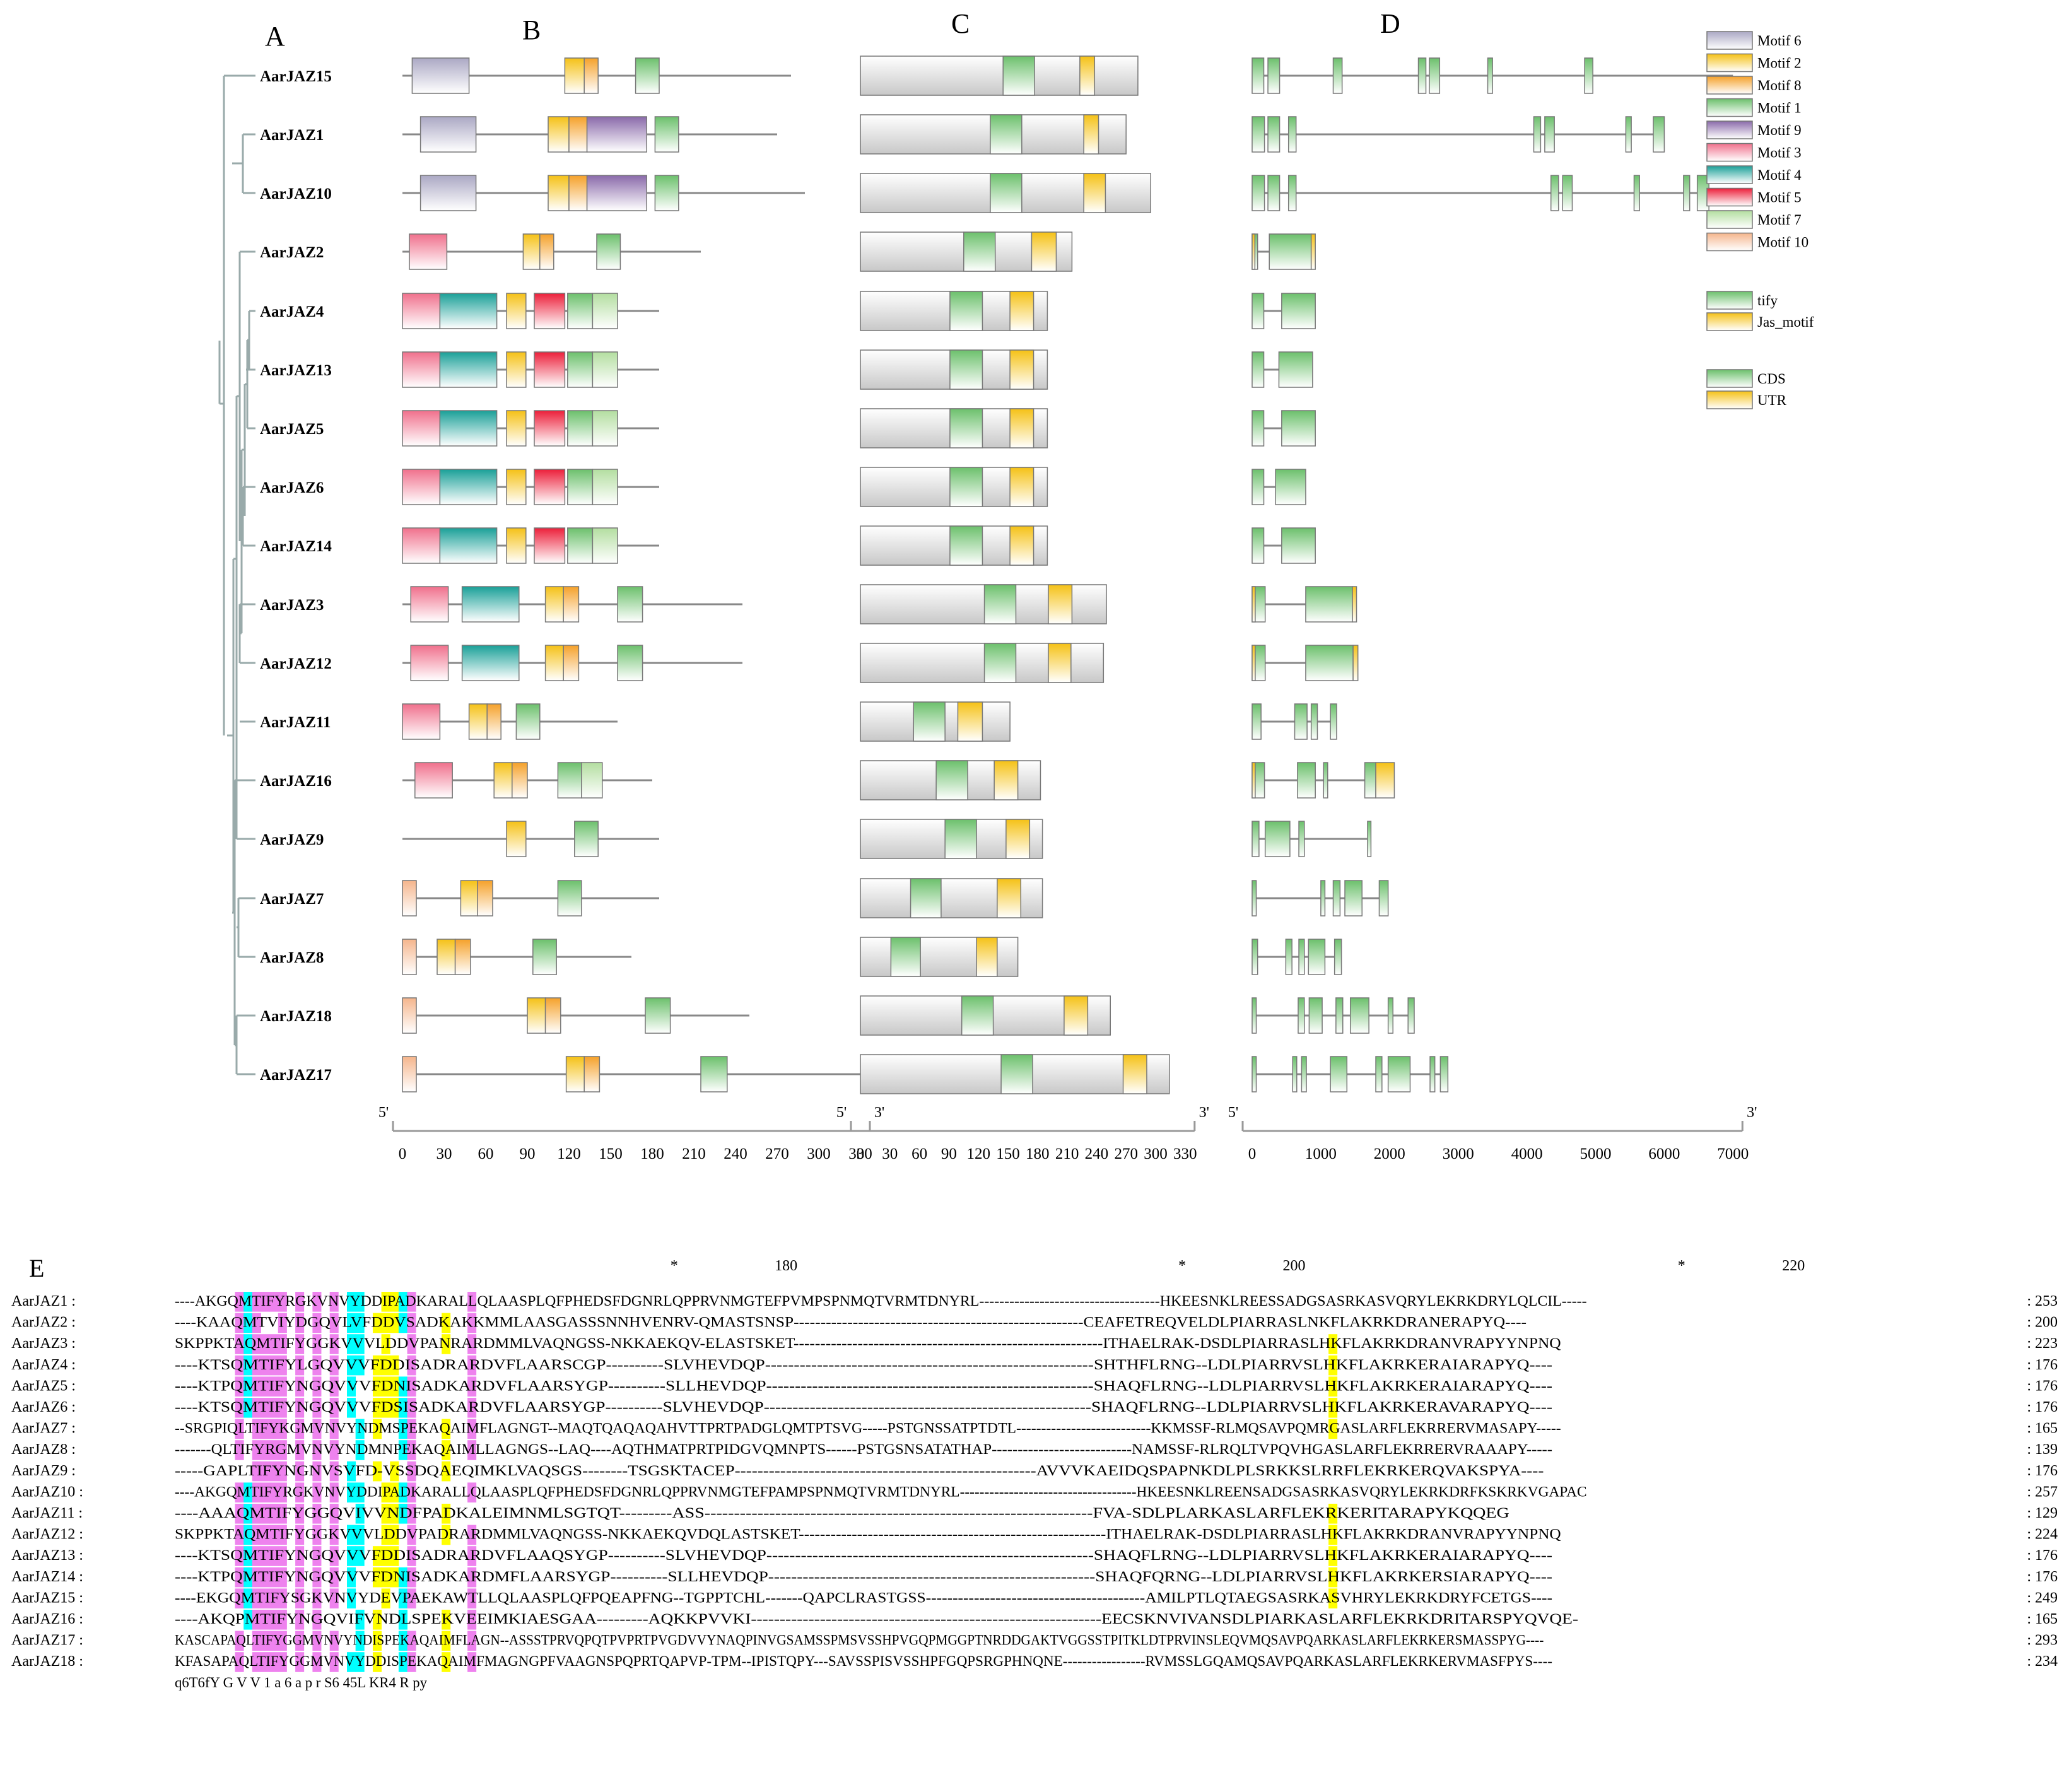  I want to click on motif-axis-tick-label: 270, so click(777, 1153).